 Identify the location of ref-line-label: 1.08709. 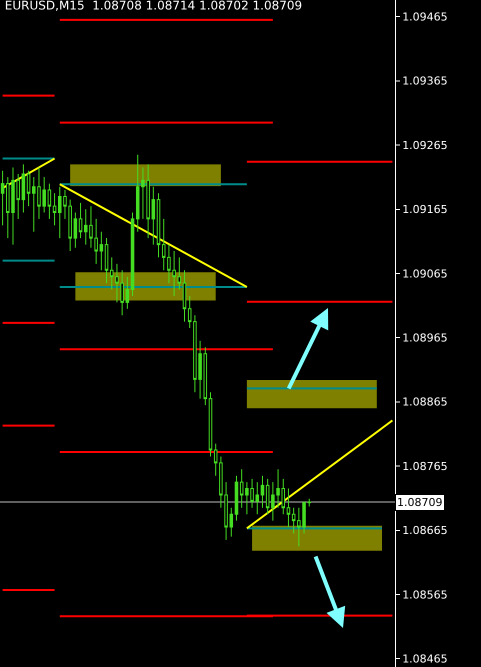
(419, 502).